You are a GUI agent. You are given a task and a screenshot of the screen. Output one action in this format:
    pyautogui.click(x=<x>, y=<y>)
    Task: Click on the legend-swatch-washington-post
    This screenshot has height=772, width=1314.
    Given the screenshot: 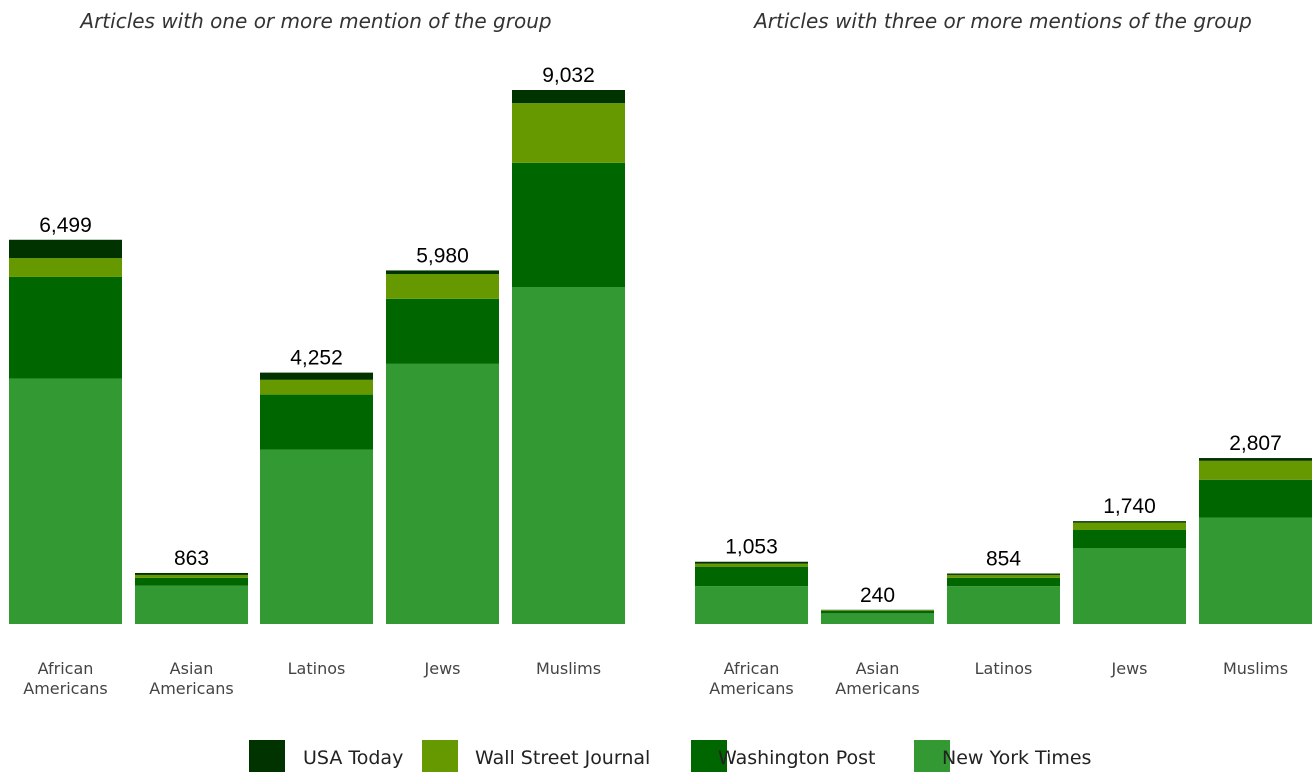 What is the action you would take?
    pyautogui.click(x=709, y=756)
    